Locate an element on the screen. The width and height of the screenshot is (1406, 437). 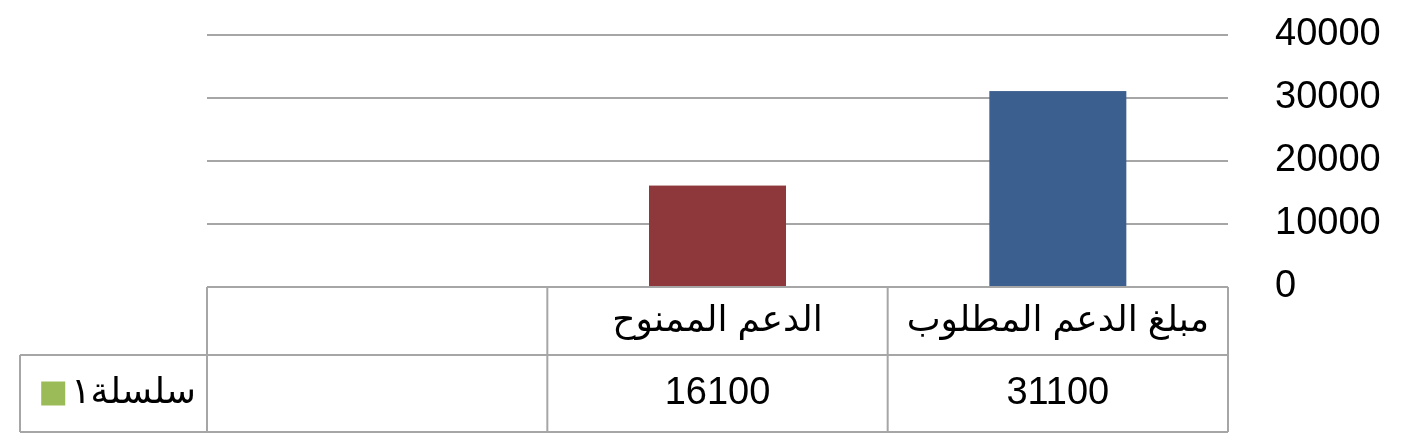
ytick: 40000 is located at coordinates (1328, 32).